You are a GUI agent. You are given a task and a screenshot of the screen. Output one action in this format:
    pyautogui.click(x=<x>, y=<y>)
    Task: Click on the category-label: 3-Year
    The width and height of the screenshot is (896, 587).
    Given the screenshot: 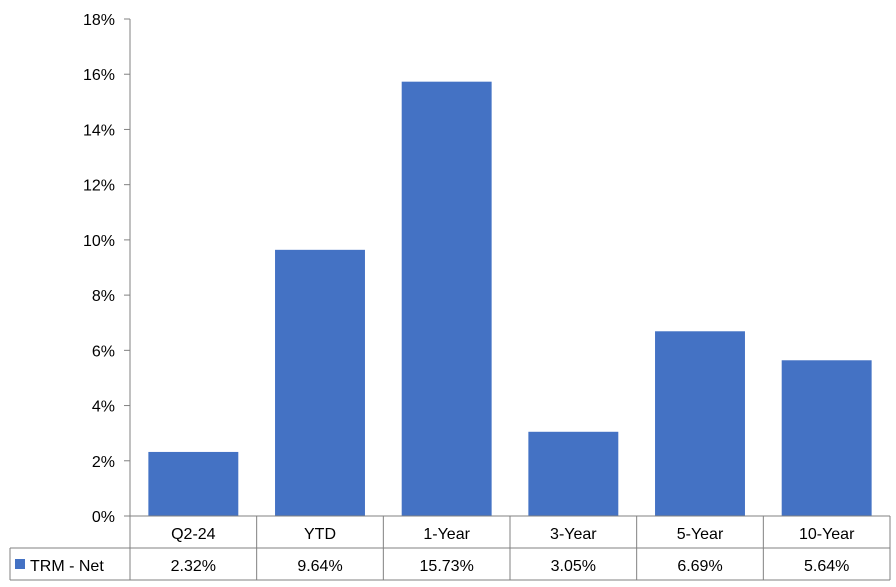 What is the action you would take?
    pyautogui.click(x=573, y=534)
    